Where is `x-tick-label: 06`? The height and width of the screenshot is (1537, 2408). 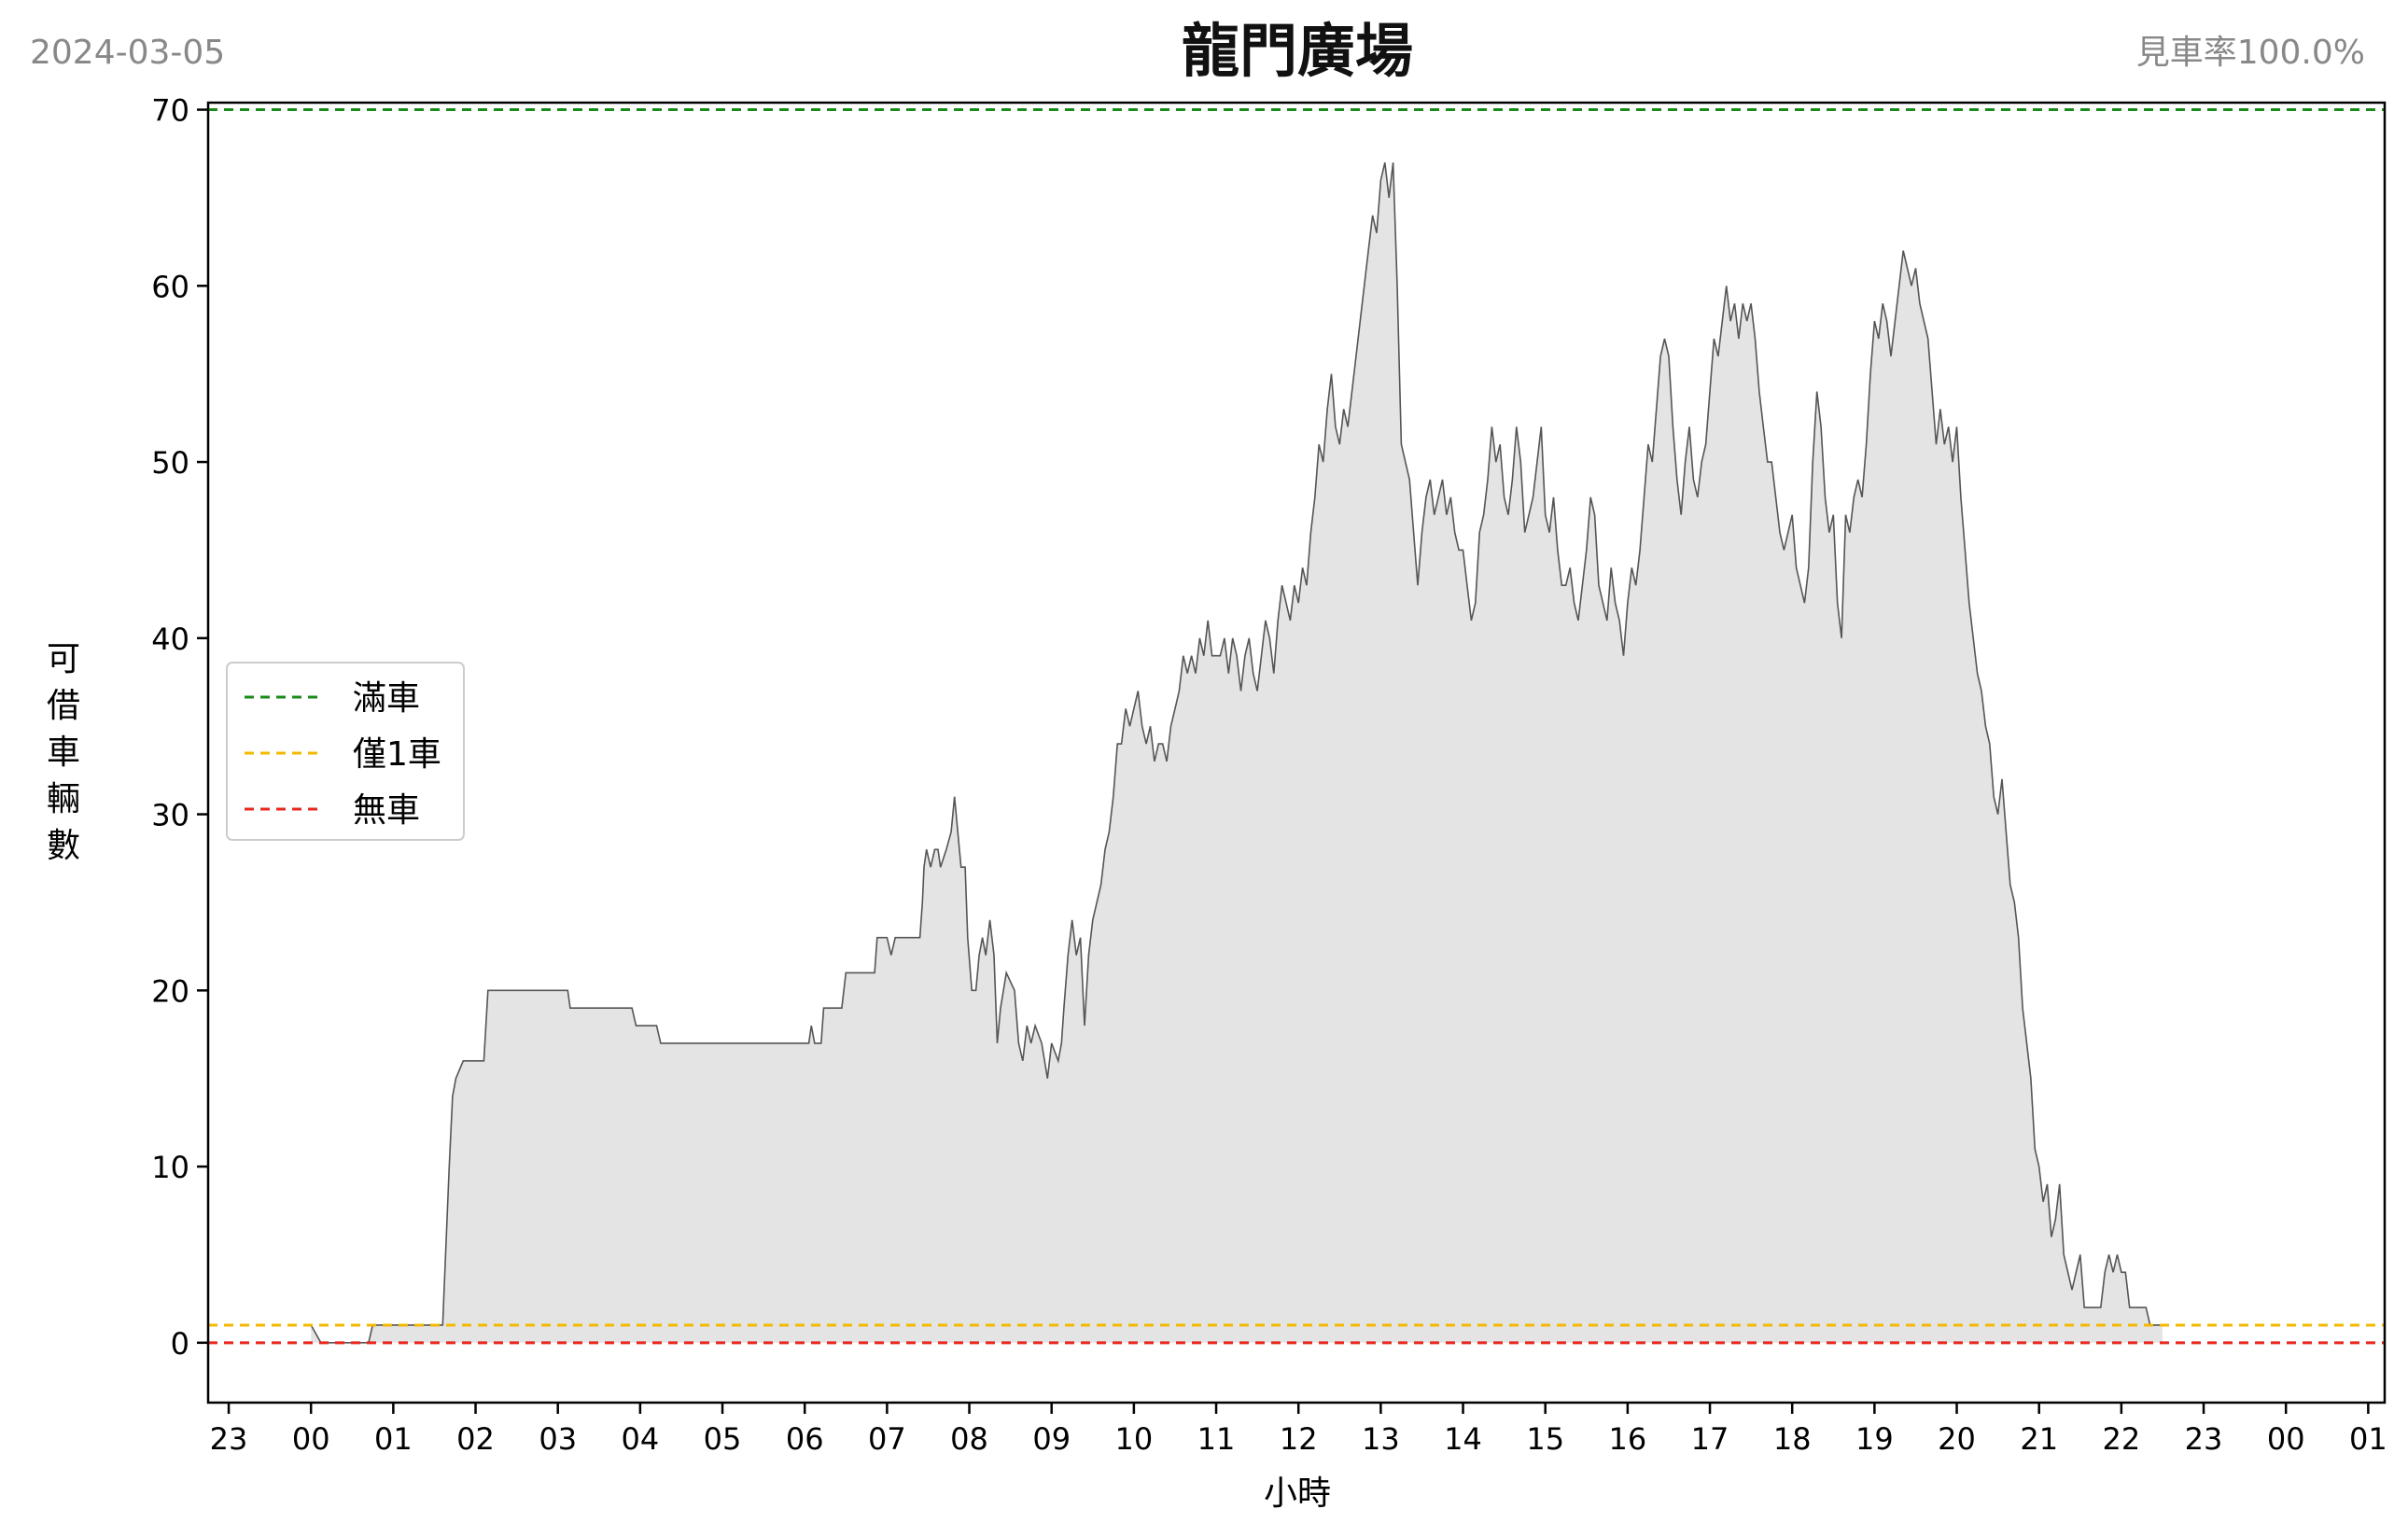 x-tick-label: 06 is located at coordinates (805, 1439).